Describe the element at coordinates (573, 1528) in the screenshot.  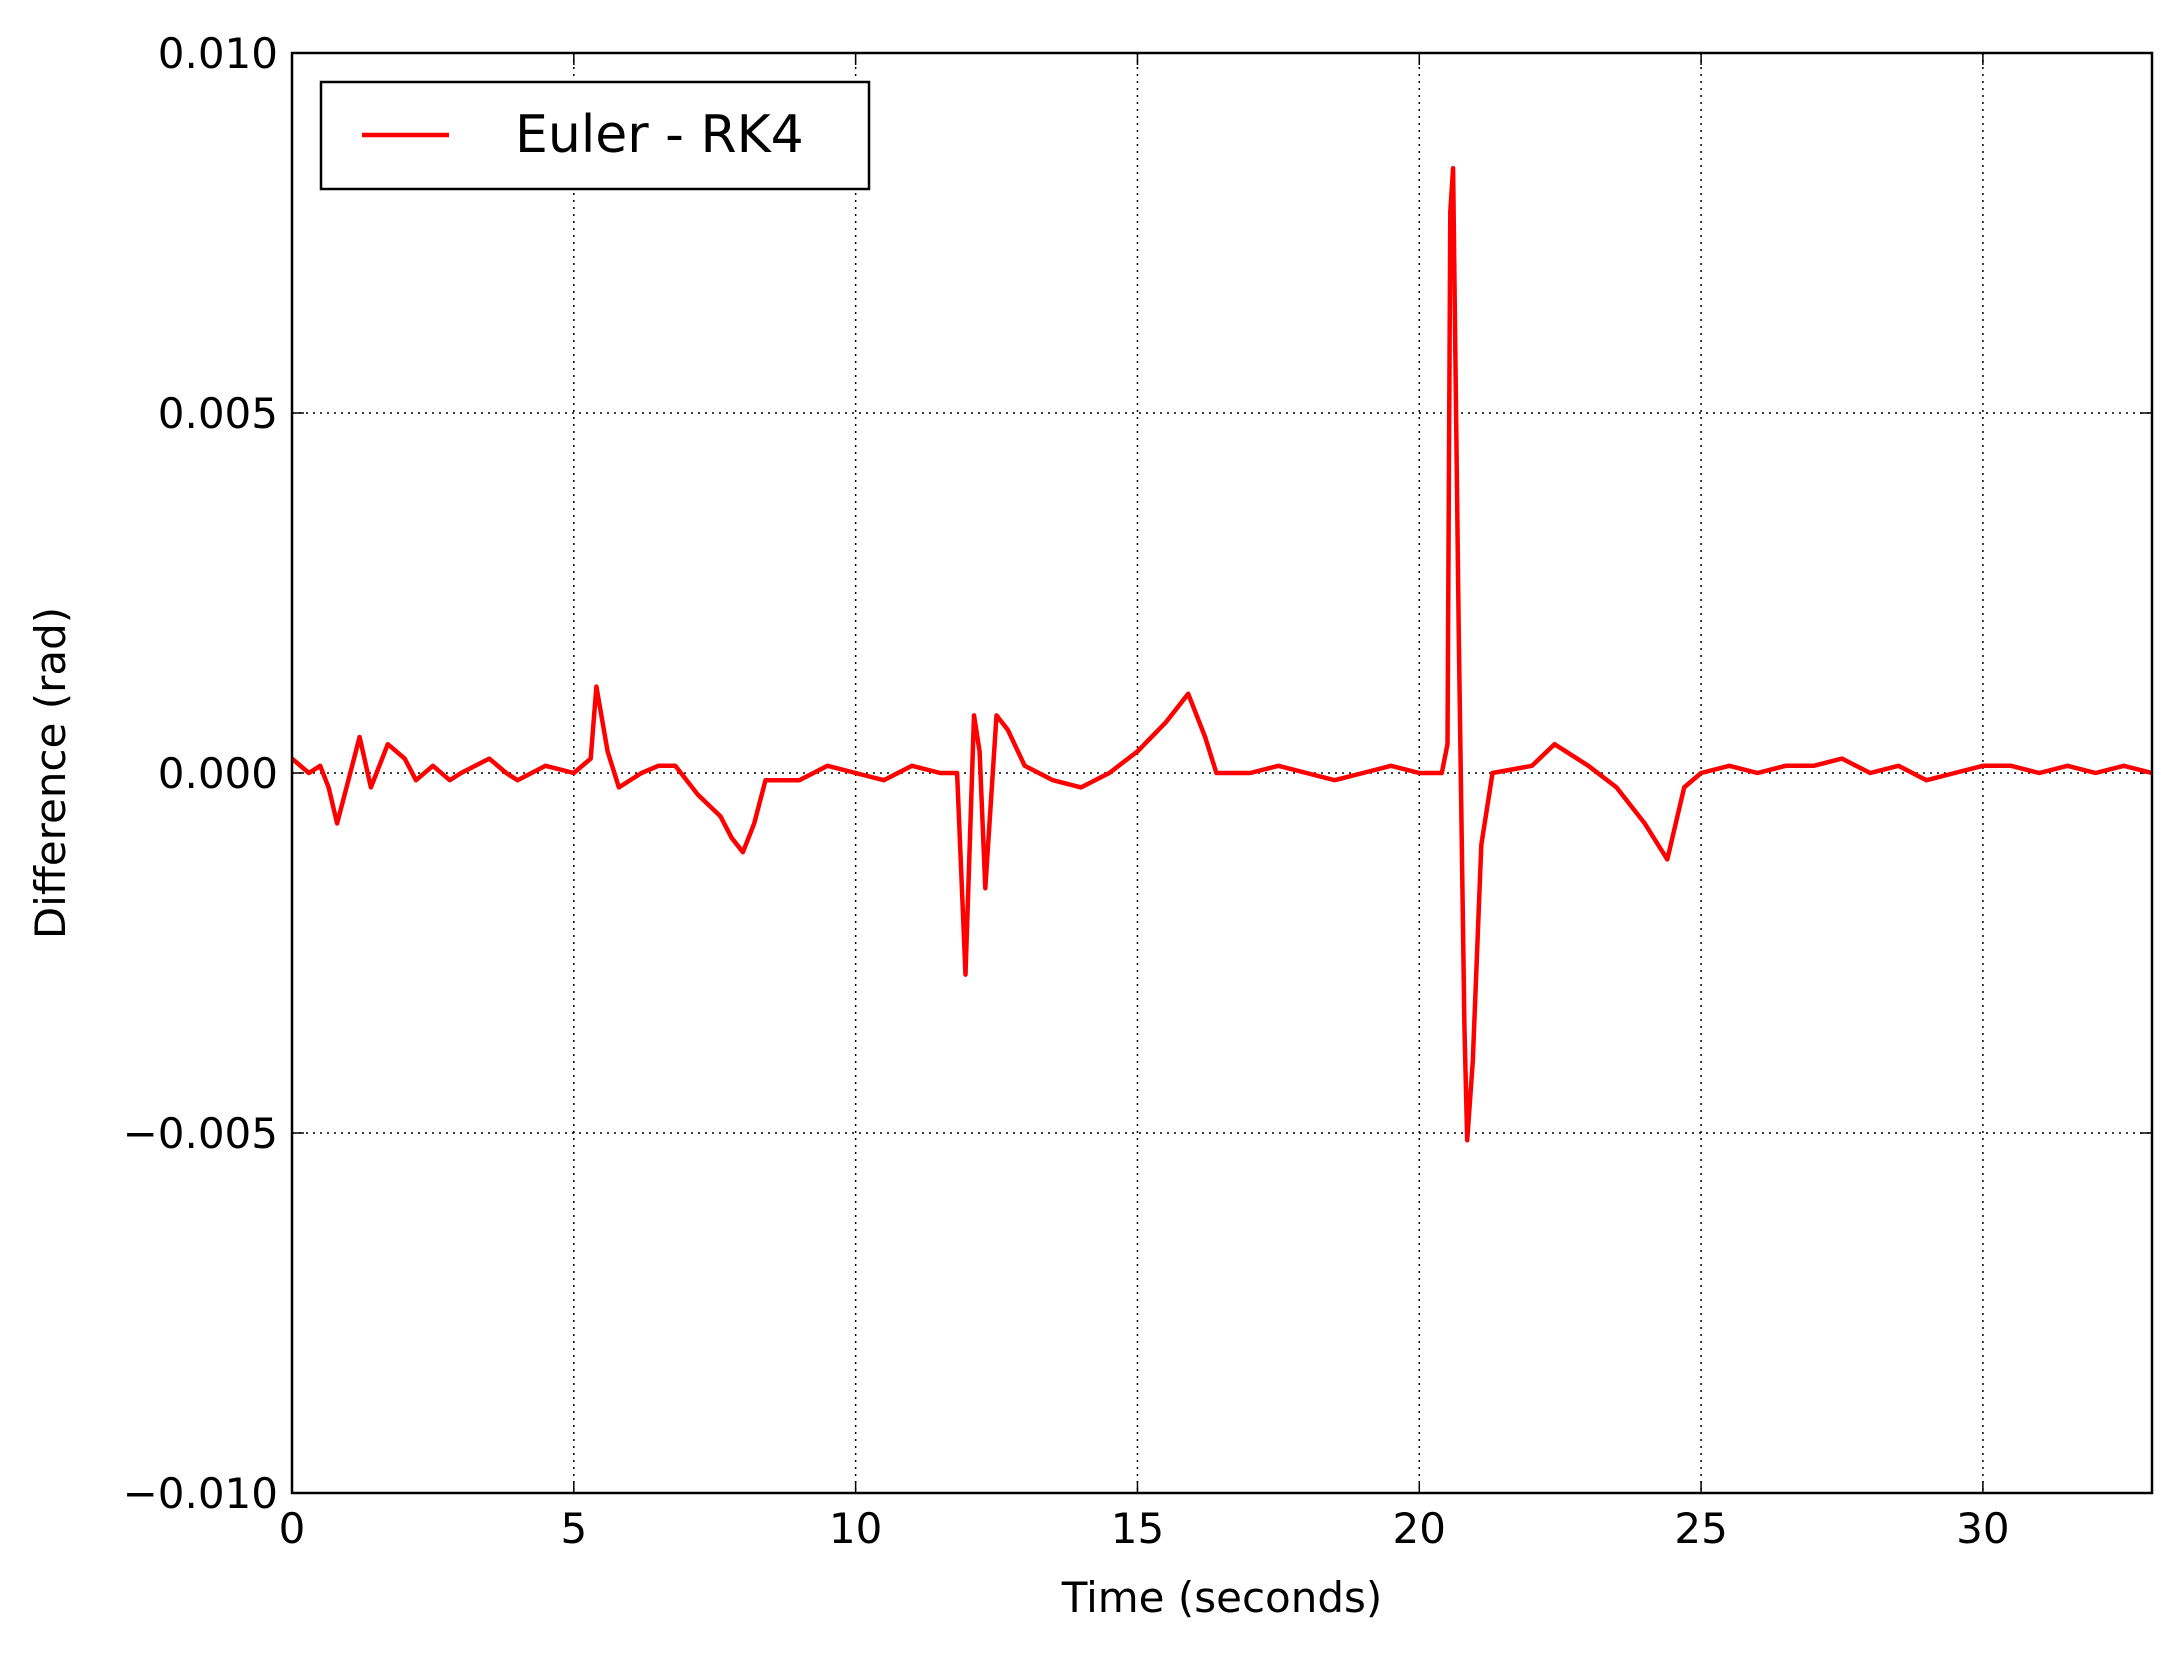
I see `x-tick-label: 5` at that location.